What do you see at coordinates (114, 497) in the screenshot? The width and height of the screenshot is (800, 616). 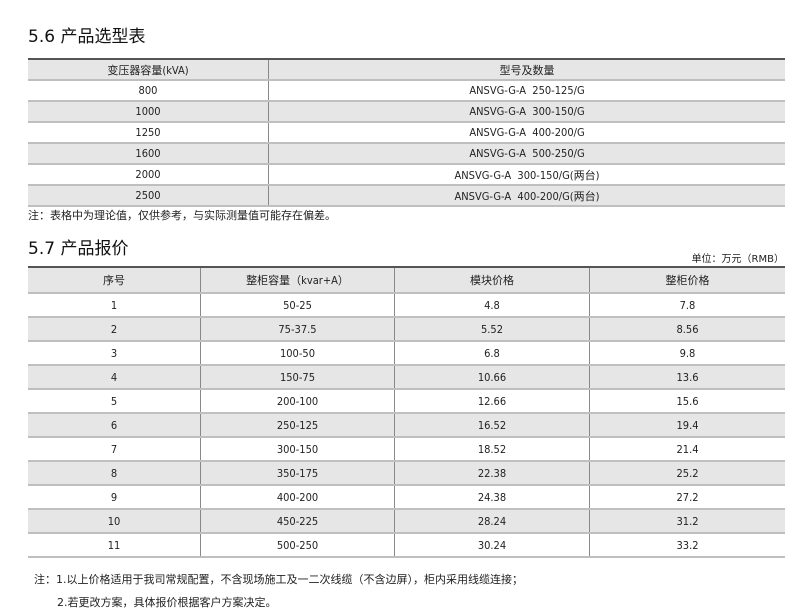 I see `table-cell: 9` at bounding box center [114, 497].